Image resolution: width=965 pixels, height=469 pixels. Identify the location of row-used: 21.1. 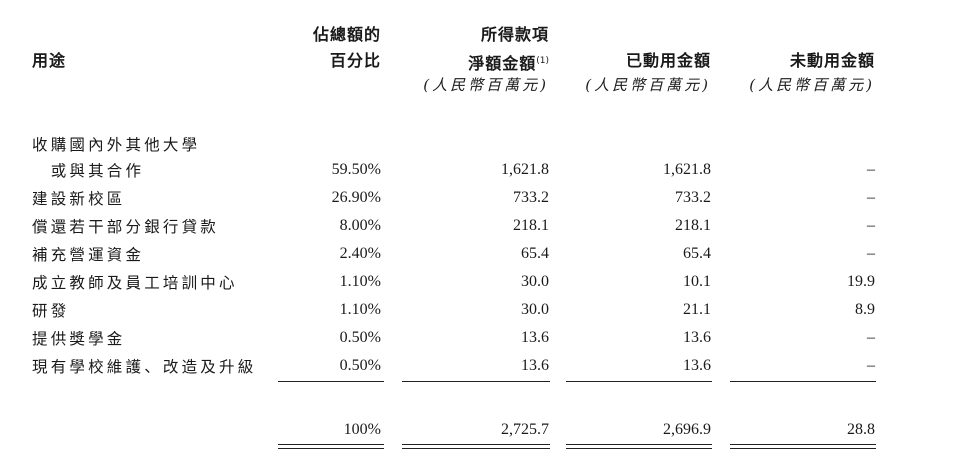
(697, 309).